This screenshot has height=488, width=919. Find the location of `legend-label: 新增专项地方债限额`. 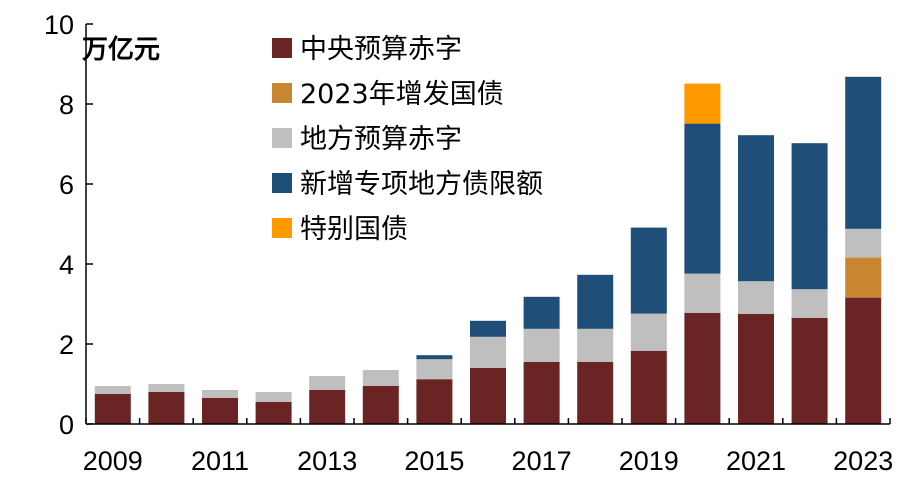

legend-label: 新增专项地方债限额 is located at coordinates (421, 184).